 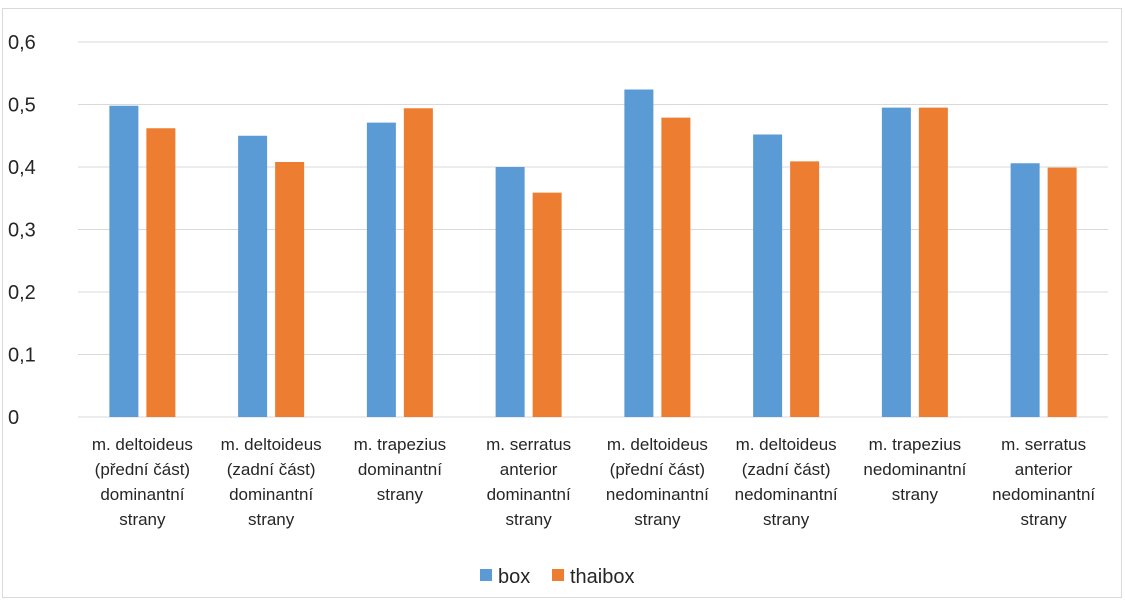 I want to click on y-axis-tick-labels: 0 0,1 0,2 0,3 0,4 0,5 0,6, so click(x=22, y=230).